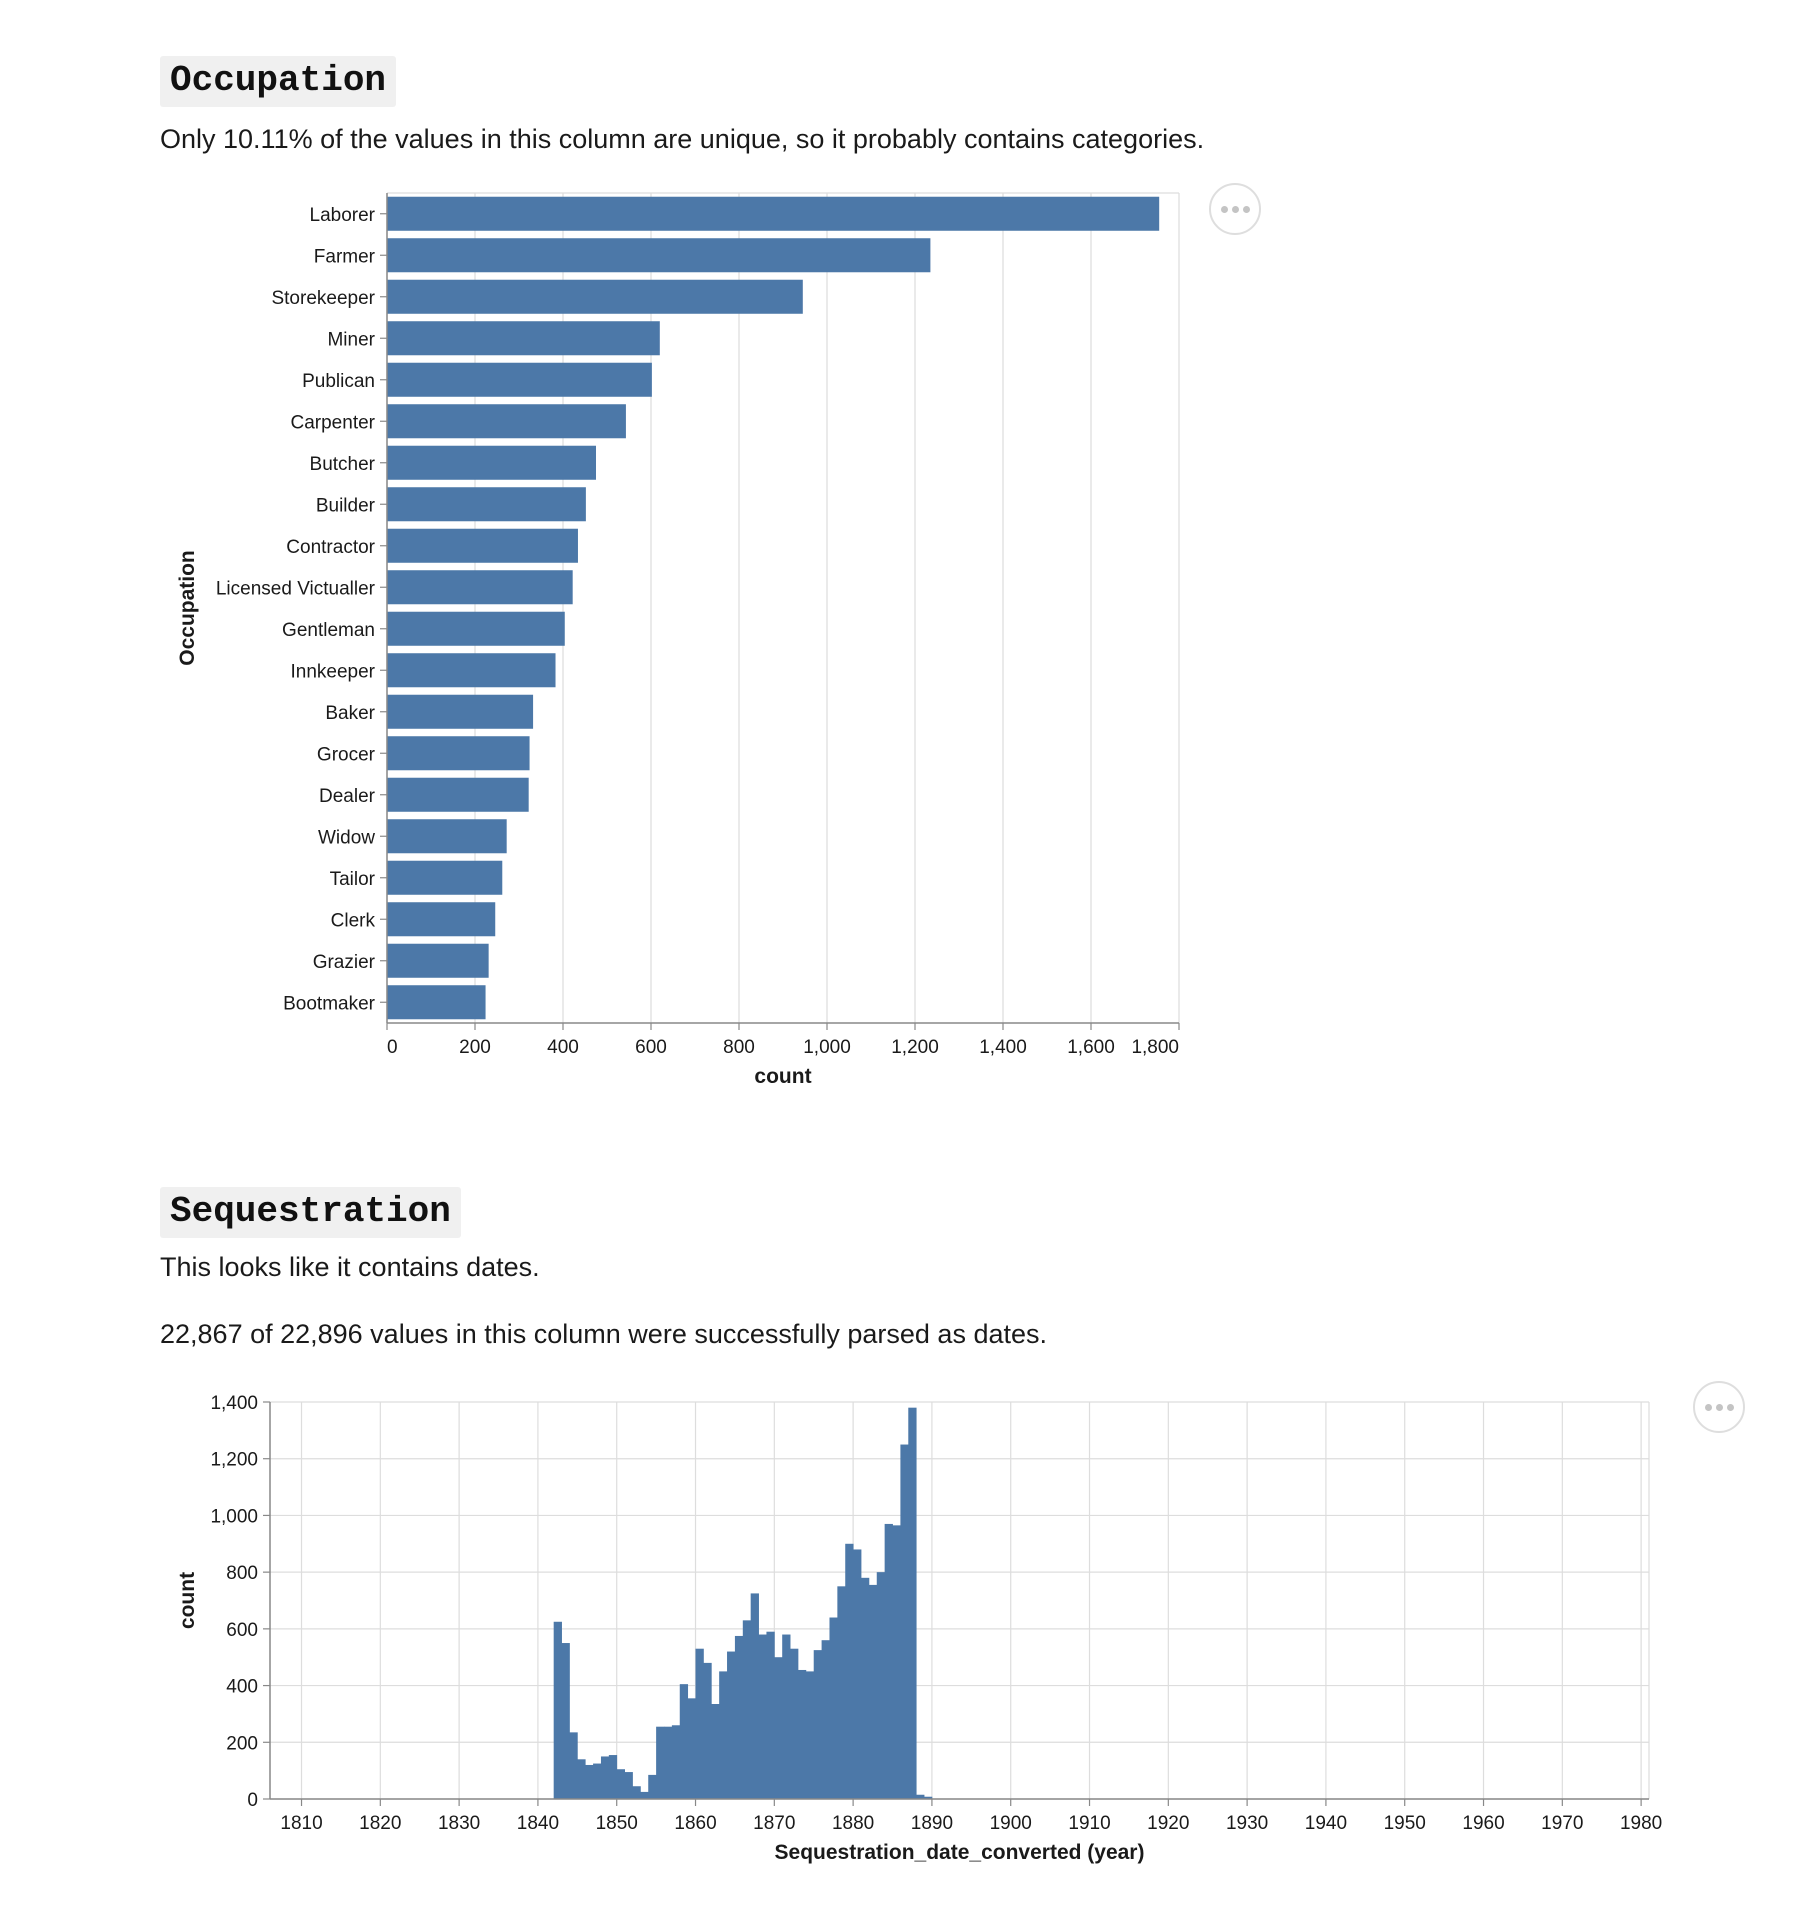 This screenshot has width=1799, height=1932. I want to click on x-tick-label: 600, so click(651, 1047).